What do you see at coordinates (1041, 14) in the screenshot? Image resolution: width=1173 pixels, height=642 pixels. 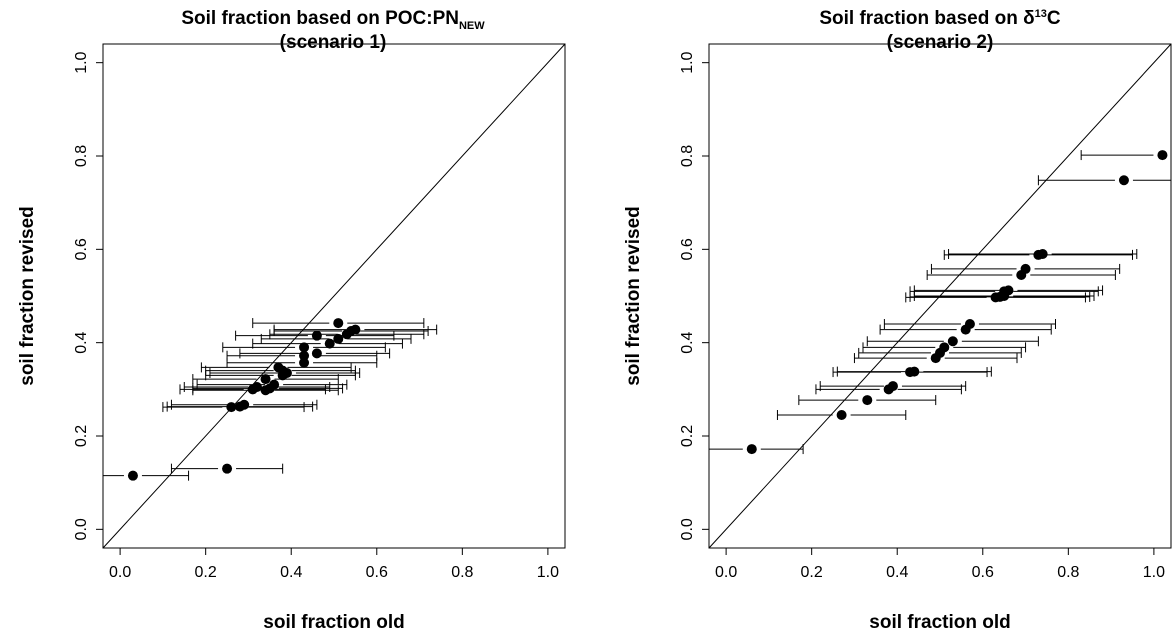 I see `title-superscript: 13` at bounding box center [1041, 14].